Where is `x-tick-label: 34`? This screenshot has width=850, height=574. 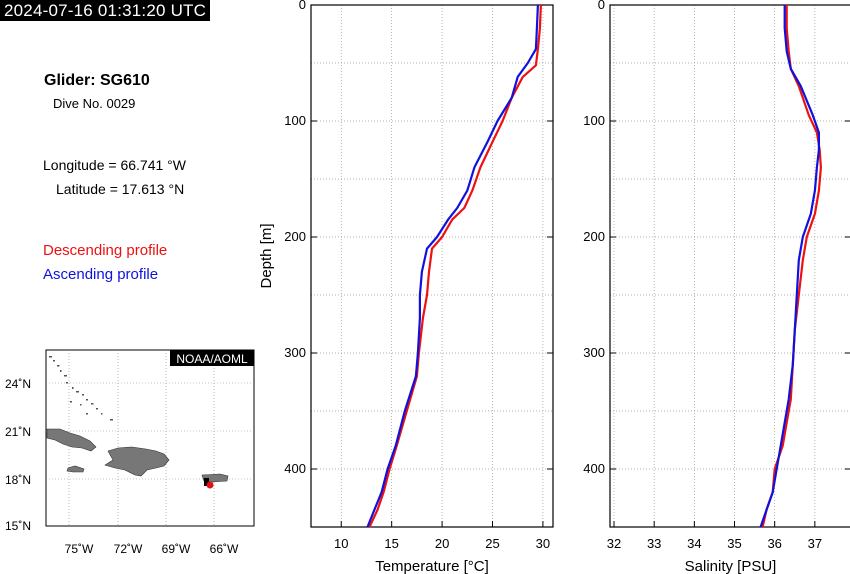 x-tick-label: 34 is located at coordinates (694, 543).